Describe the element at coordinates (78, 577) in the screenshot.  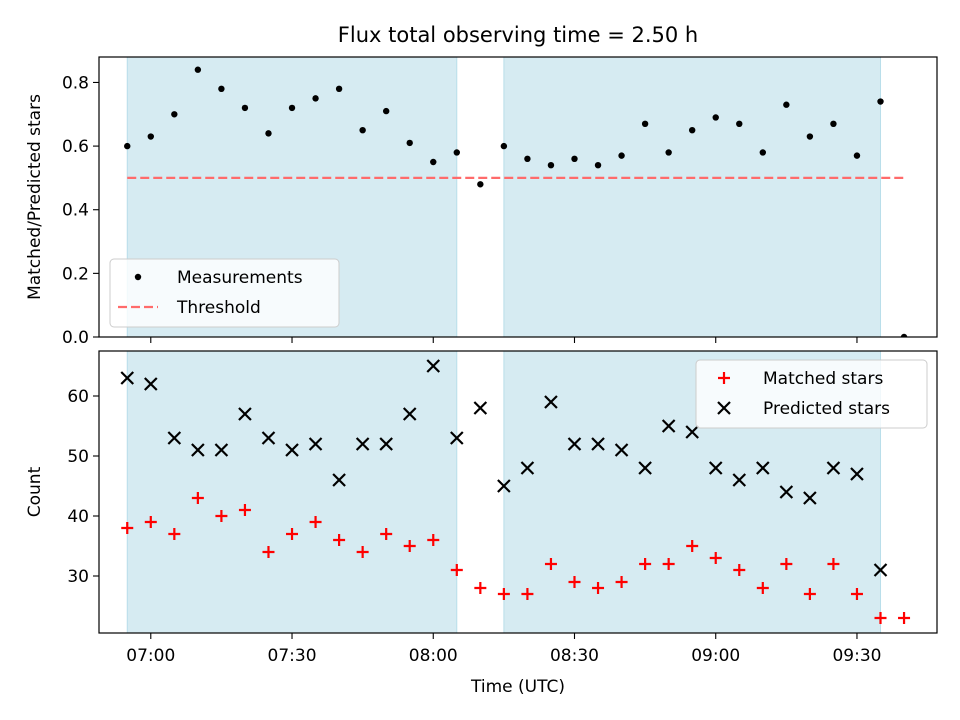
I see `y-tick-label: 30` at that location.